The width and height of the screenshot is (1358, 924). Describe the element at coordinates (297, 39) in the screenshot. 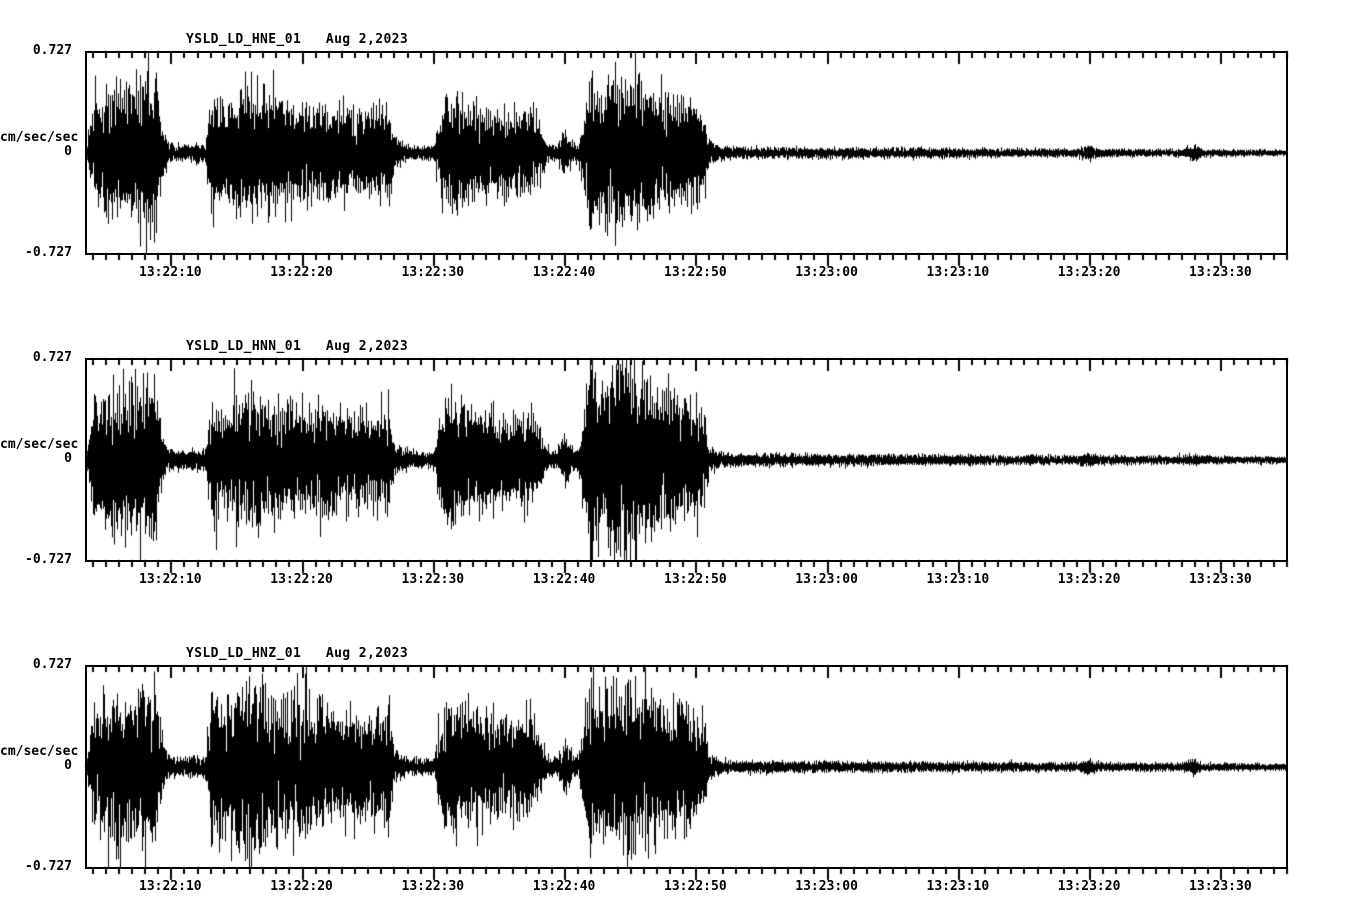

I see `panel-title: YSLD_LD_HNE_01 Aug 2,2023` at that location.